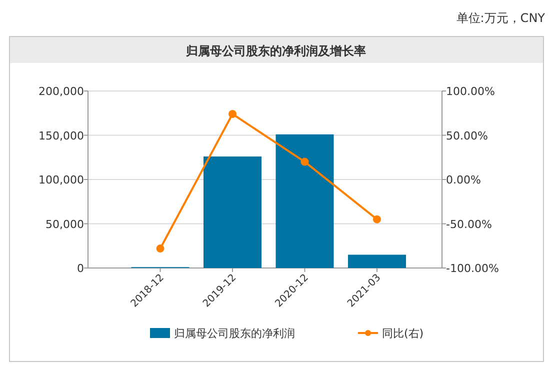 Image resolution: width=553 pixels, height=365 pixels. I want to click on y2-tick-label: 50.00%, so click(467, 135).